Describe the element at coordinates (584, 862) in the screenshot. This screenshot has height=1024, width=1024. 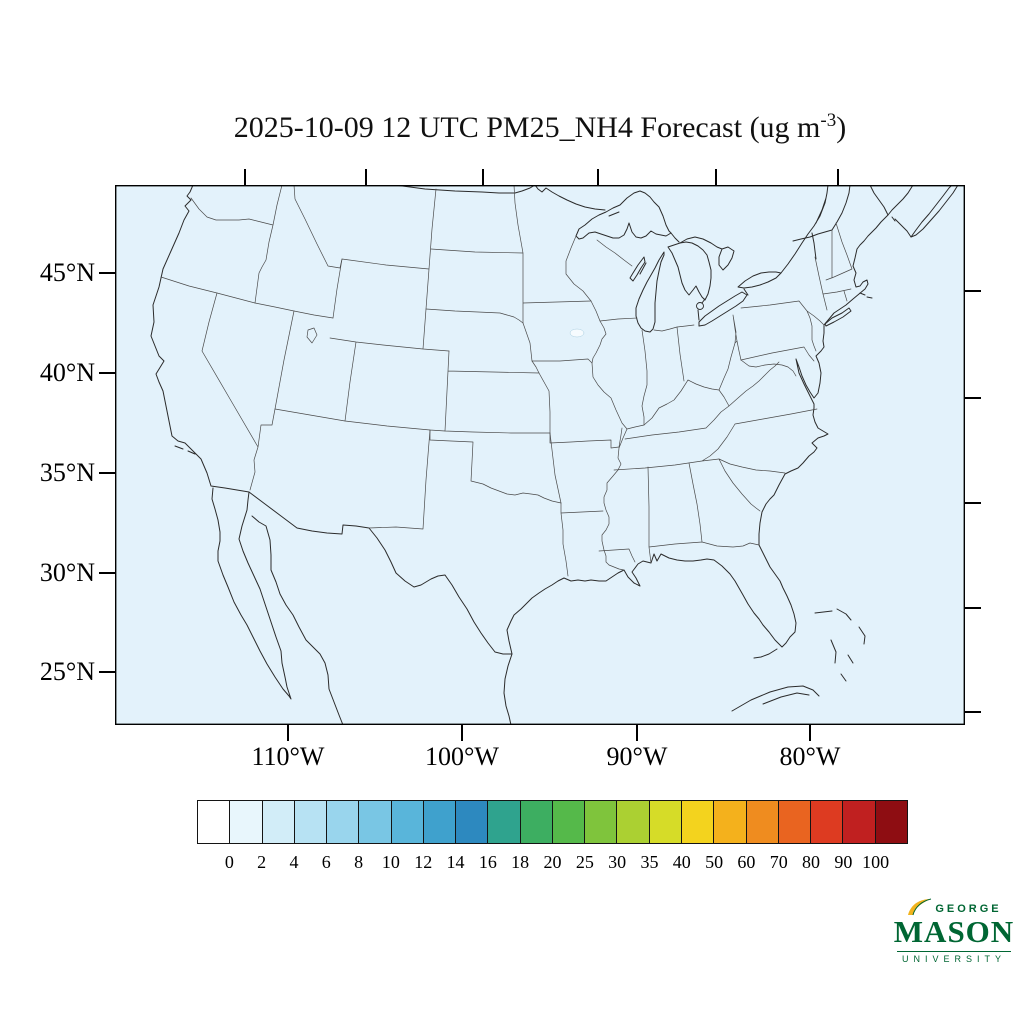
I see `colorbar-tick-label: 25` at that location.